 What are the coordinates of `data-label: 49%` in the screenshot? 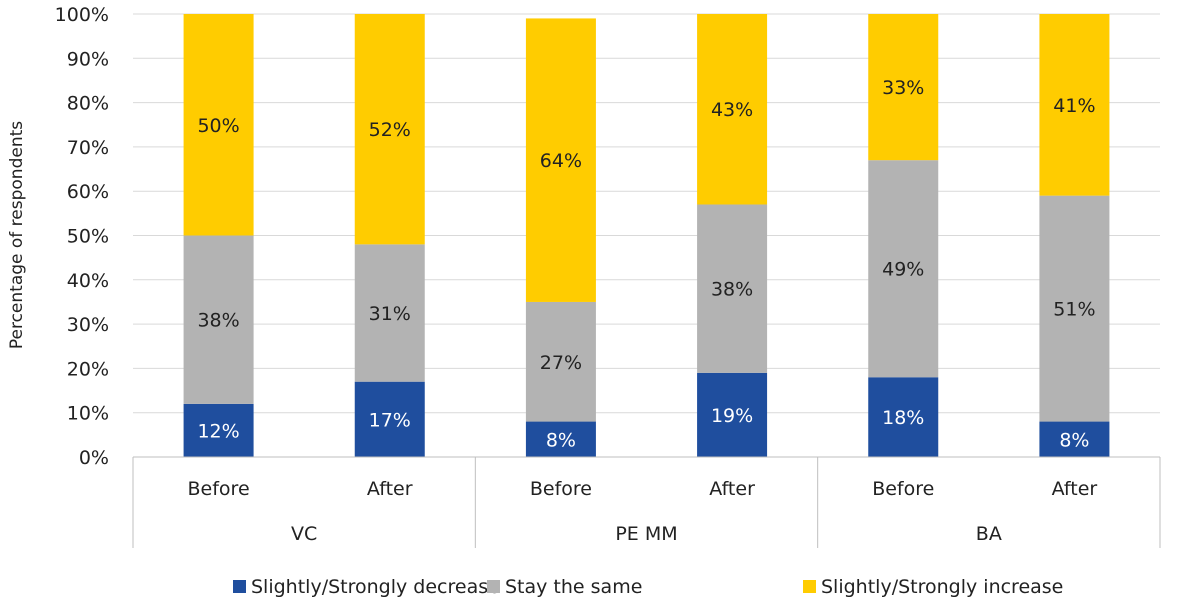 It's located at (903, 270).